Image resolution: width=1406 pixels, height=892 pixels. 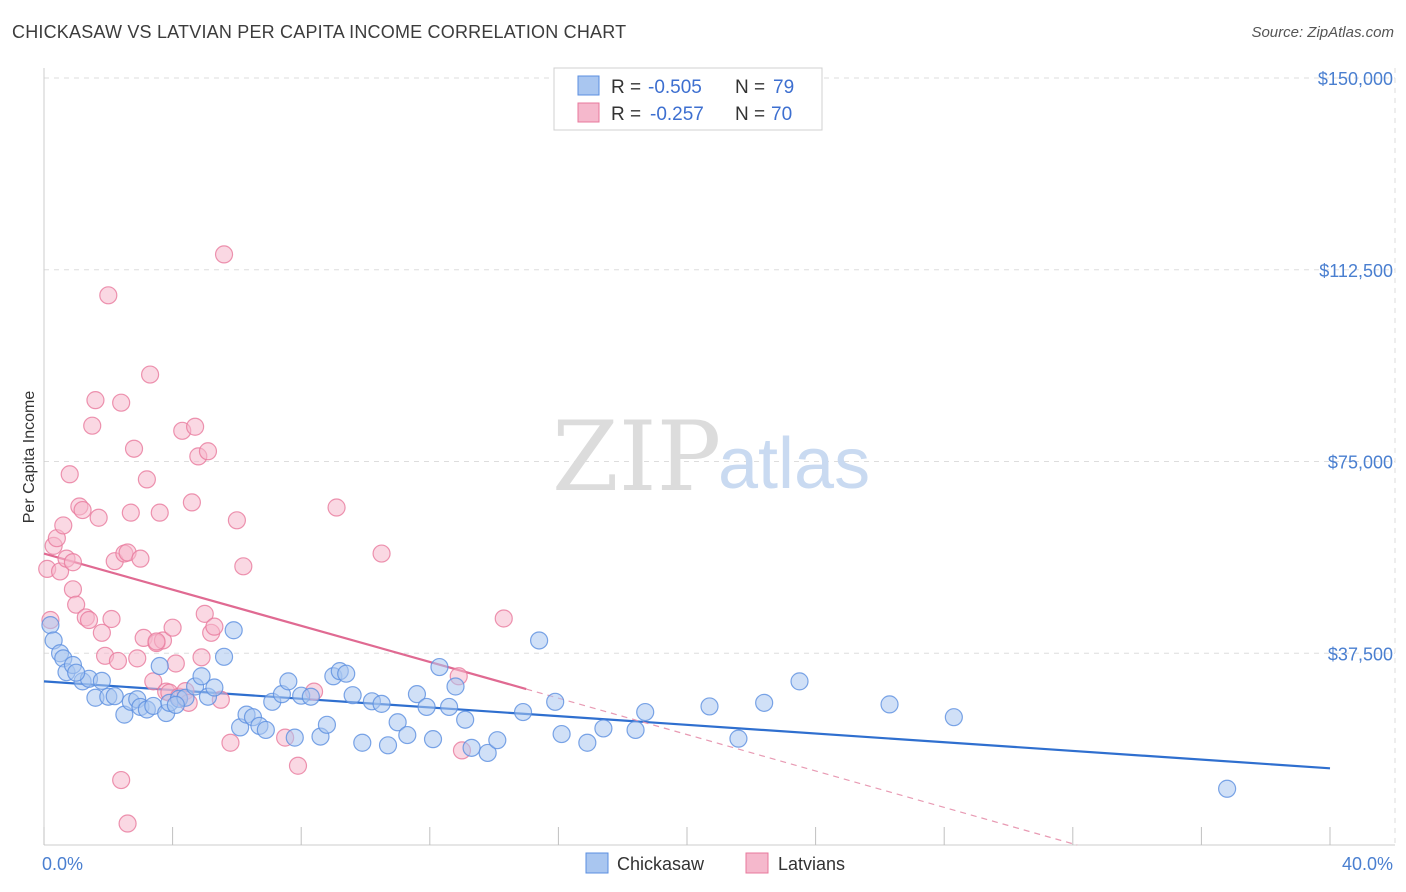 What do you see at coordinates (677, 114) in the screenshot?
I see `legend-r-value: -0.257` at bounding box center [677, 114].